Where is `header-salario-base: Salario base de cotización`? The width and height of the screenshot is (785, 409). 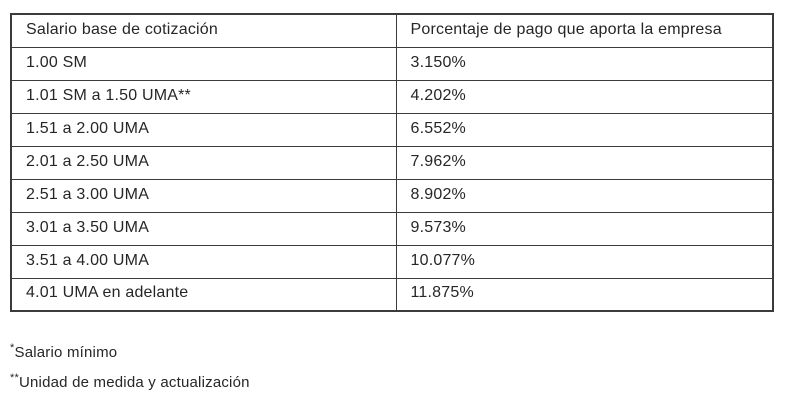
header-salario-base: Salario base de cotización is located at coordinates (203, 30).